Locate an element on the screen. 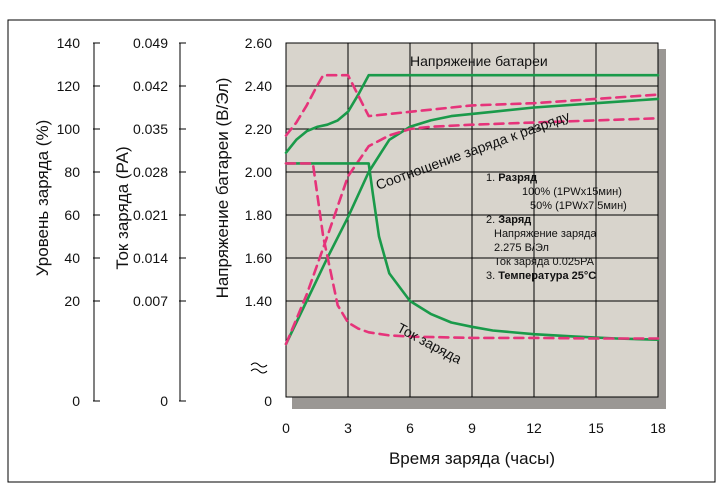 This screenshot has width=722, height=483. y-tick-label: 120 is located at coordinates (69, 86).